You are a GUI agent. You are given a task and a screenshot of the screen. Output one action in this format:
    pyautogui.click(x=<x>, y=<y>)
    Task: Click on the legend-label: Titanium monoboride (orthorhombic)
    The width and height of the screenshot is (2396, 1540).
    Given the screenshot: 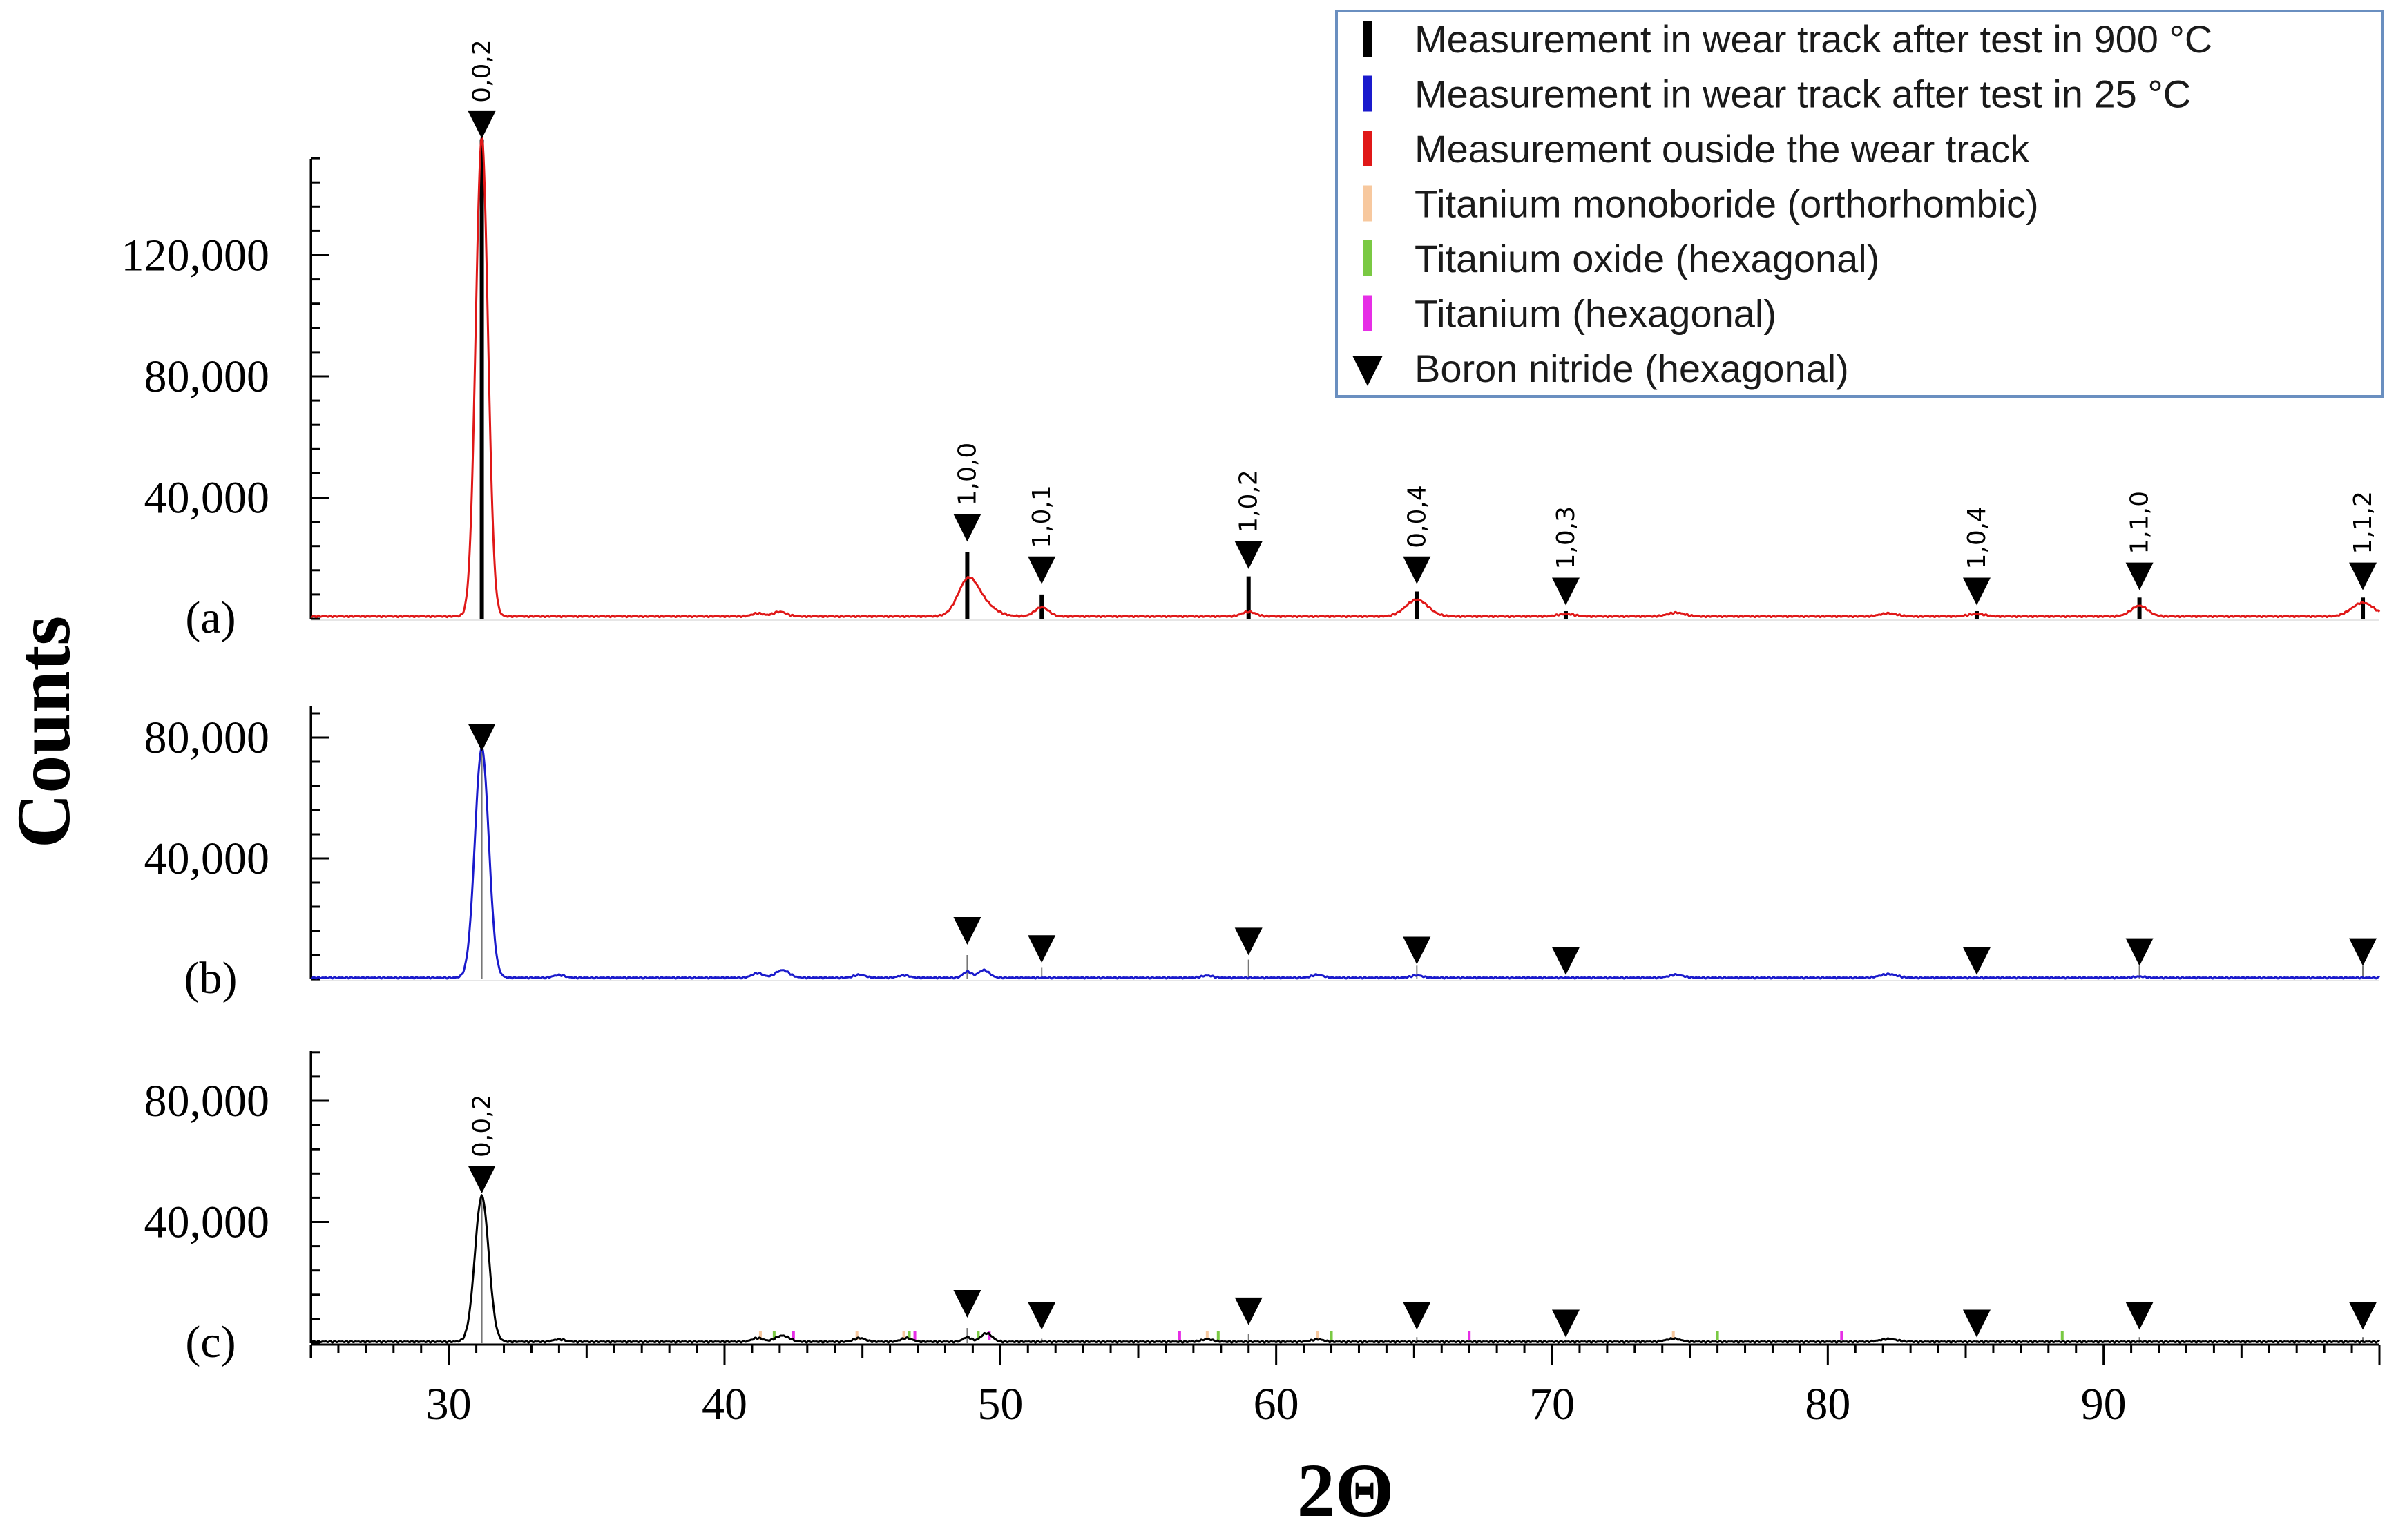 What is the action you would take?
    pyautogui.click(x=1727, y=204)
    